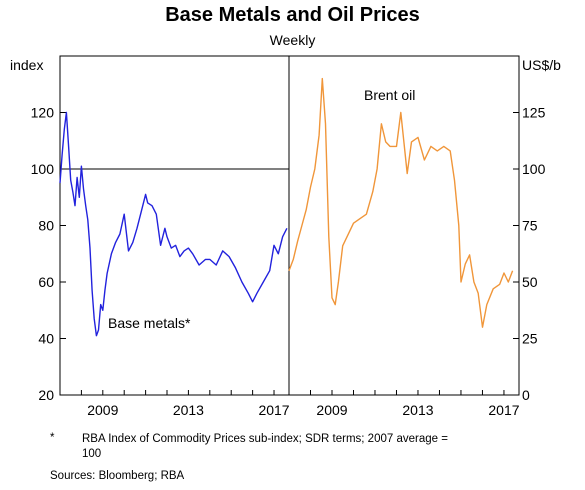 This screenshot has height=490, width=585. I want to click on left-y-tick-label: 40, so click(46, 339).